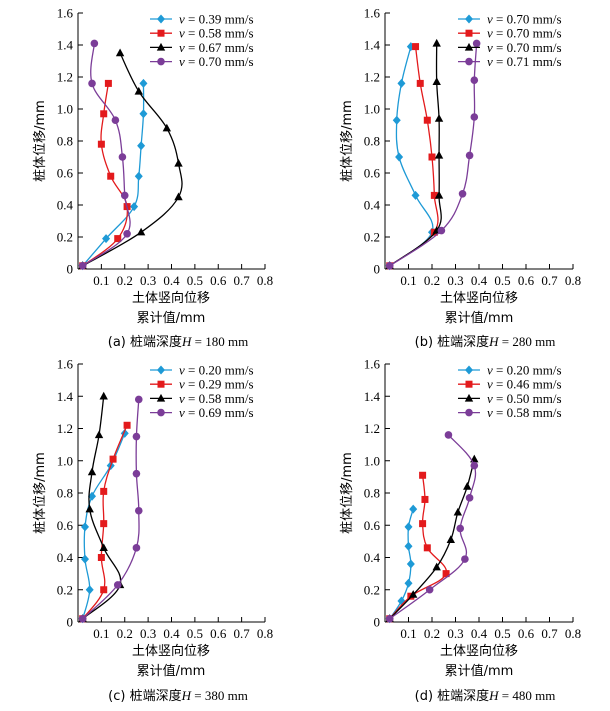 Image resolution: width=610 pixels, height=711 pixels. I want to click on caption-prefix: (c) 桩端深度, so click(144, 696).